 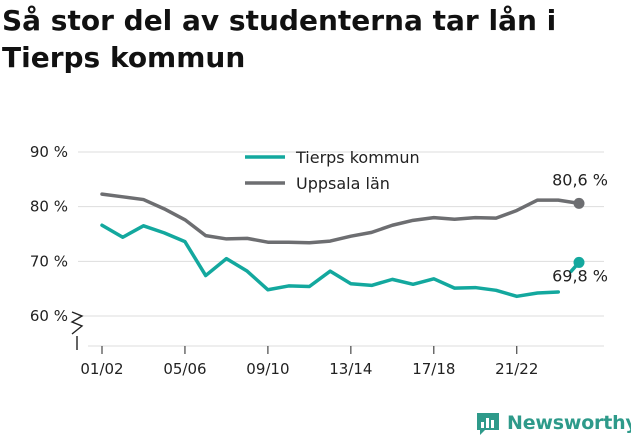 What do you see at coordinates (343, 183) in the screenshot?
I see `legend-entry: Uppsala län` at bounding box center [343, 183].